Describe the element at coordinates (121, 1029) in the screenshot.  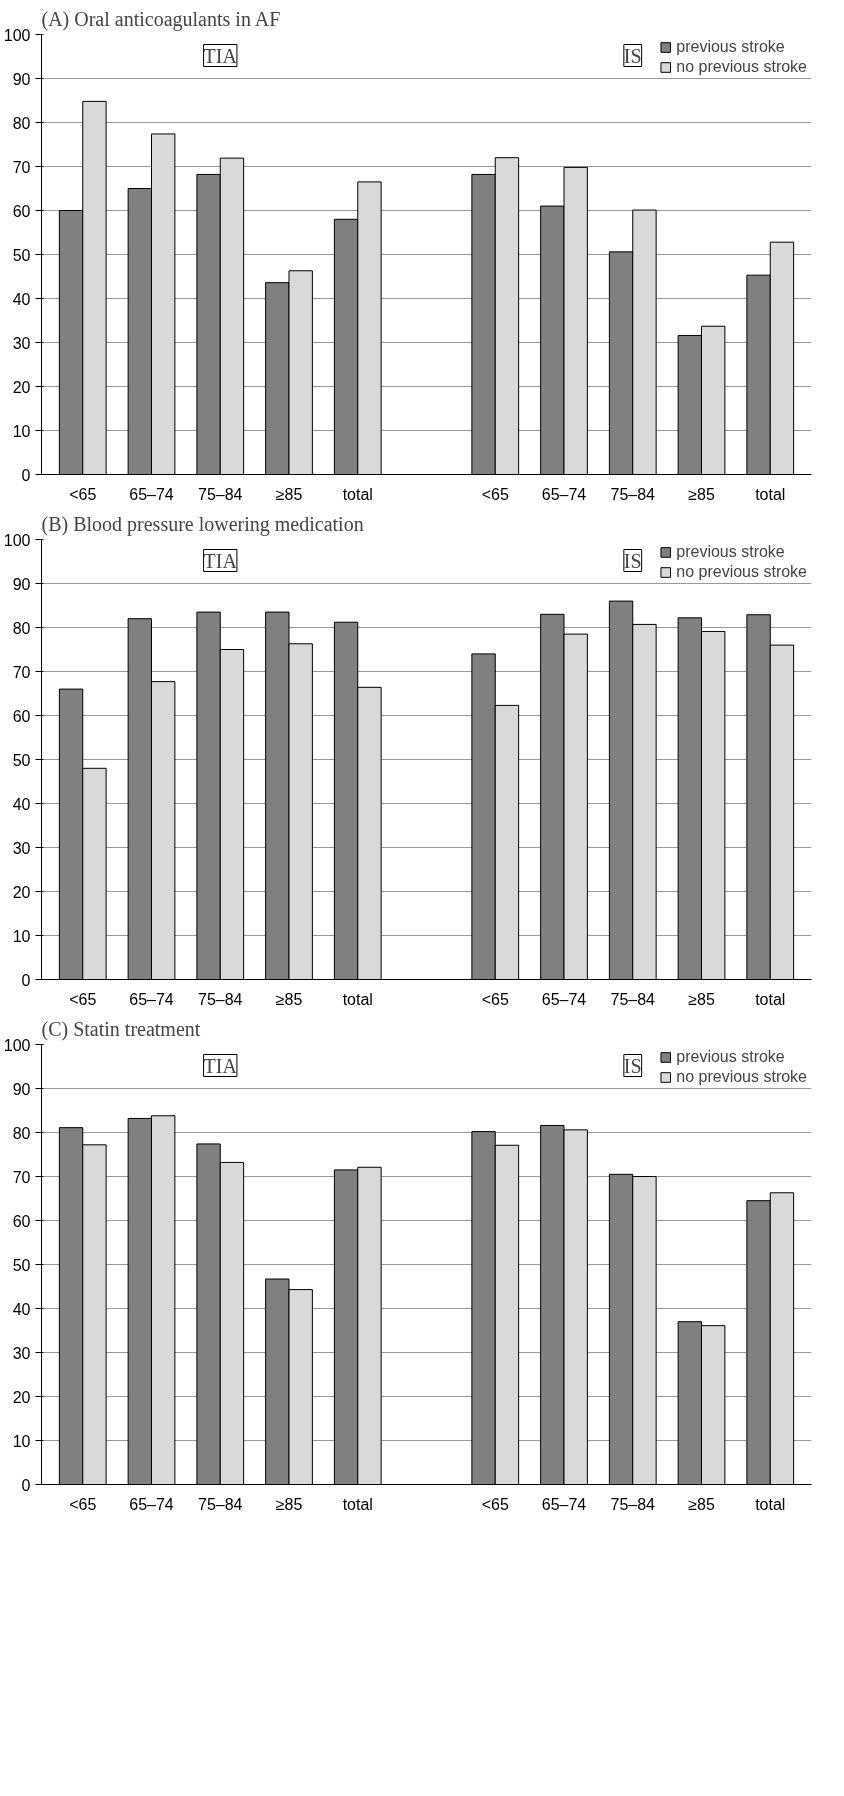
I see `chart-title: (C) Statin treatment` at that location.